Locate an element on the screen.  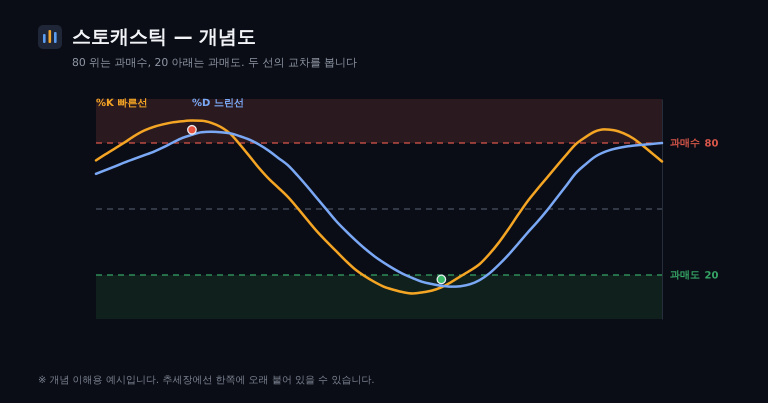
ref-line-label: 과매도 is located at coordinates (685, 275).